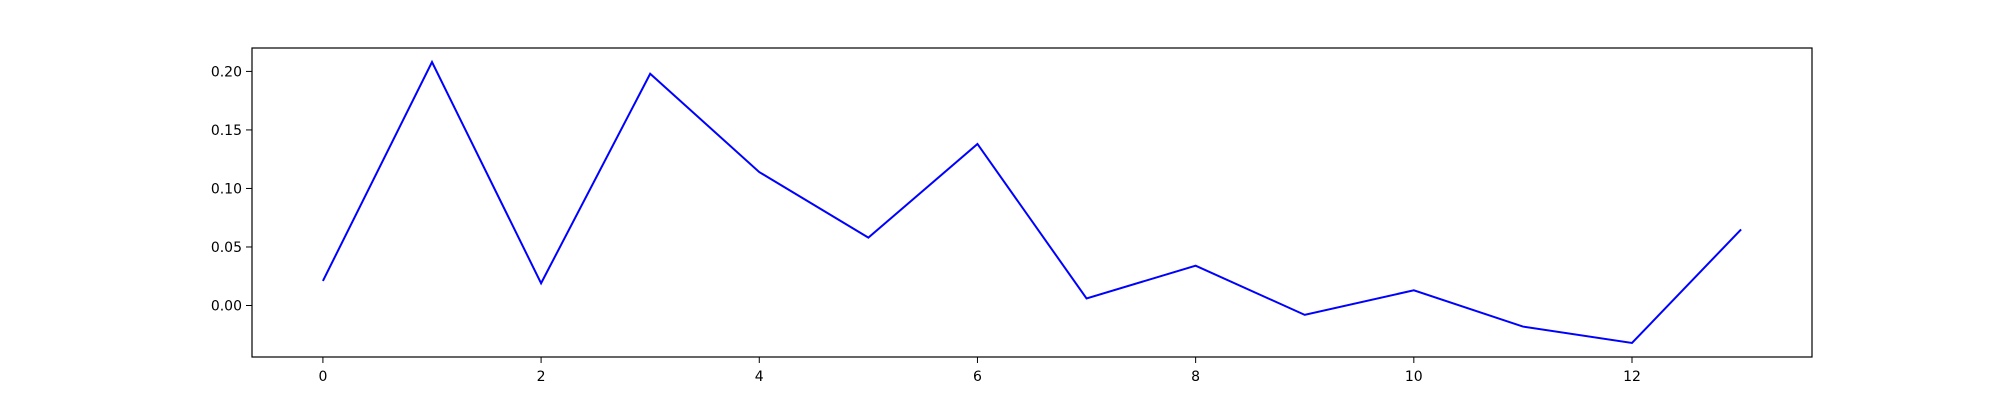 This screenshot has width=2000, height=400. Describe the element at coordinates (226, 72) in the screenshot. I see `y-tick-label: 0.20` at that location.